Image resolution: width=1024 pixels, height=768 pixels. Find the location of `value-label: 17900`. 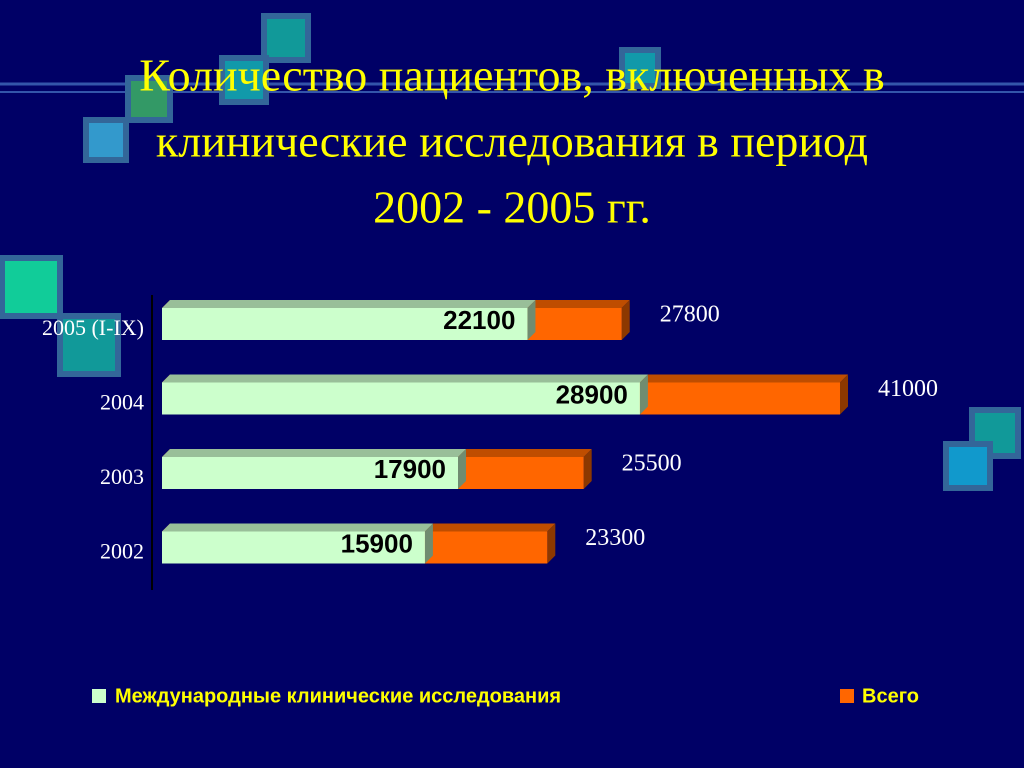

value-label: 17900 is located at coordinates (410, 469).